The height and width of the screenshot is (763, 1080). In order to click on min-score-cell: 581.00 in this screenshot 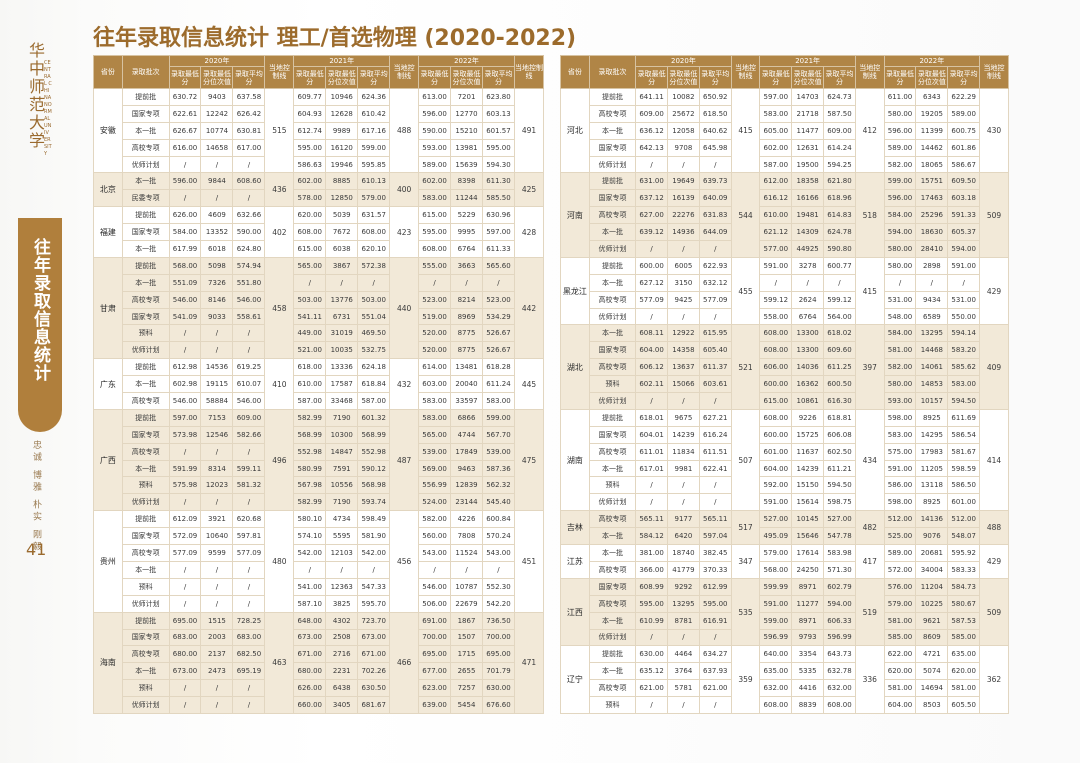, I will do `click(900, 350)`.